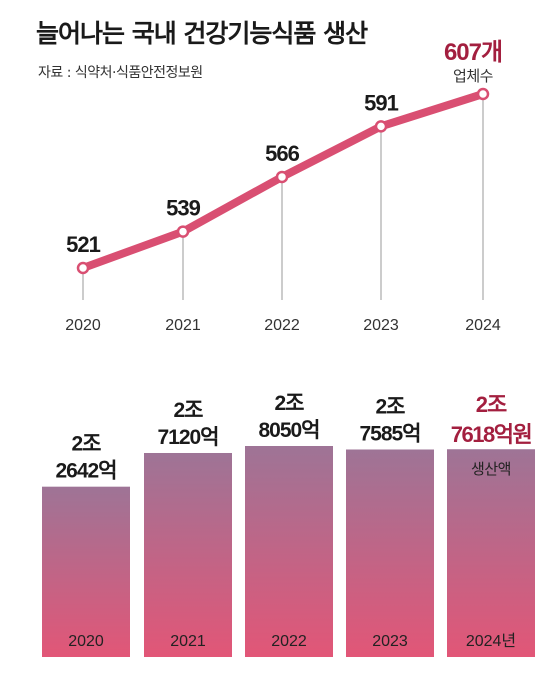 Image resolution: width=560 pixels, height=684 pixels. Describe the element at coordinates (202, 33) in the screenshot. I see `chart-title: 늘어나는 국내 건강기능식품 생산` at that location.